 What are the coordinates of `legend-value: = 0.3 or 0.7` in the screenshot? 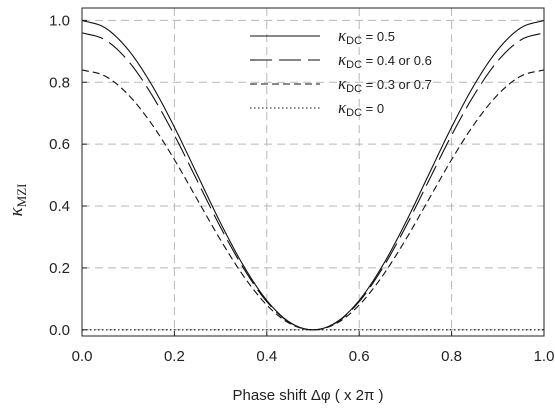 It's located at (397, 84).